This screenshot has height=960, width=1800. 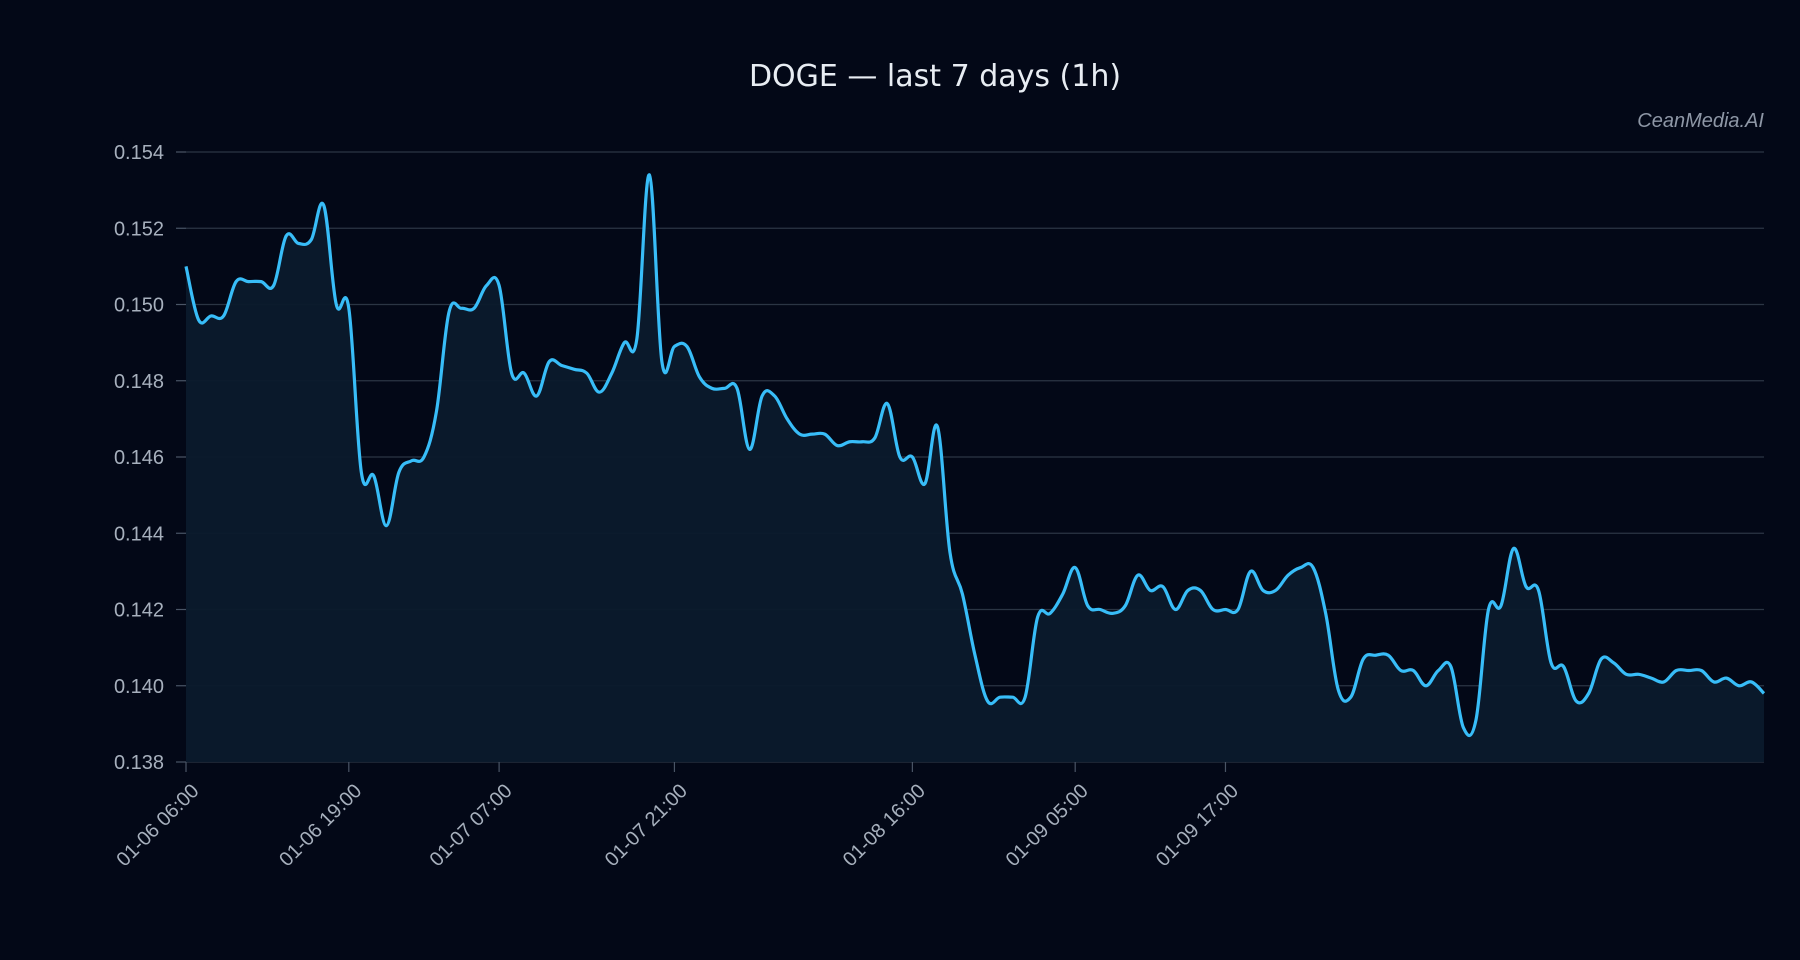 What do you see at coordinates (884, 825) in the screenshot?
I see `x-tick-label: 01-08 16:00` at bounding box center [884, 825].